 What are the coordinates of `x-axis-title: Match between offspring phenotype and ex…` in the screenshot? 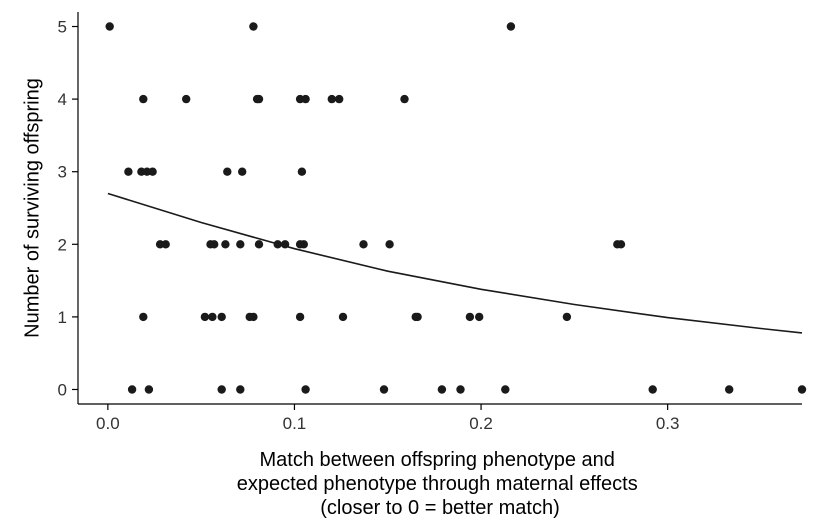 It's located at (440, 484).